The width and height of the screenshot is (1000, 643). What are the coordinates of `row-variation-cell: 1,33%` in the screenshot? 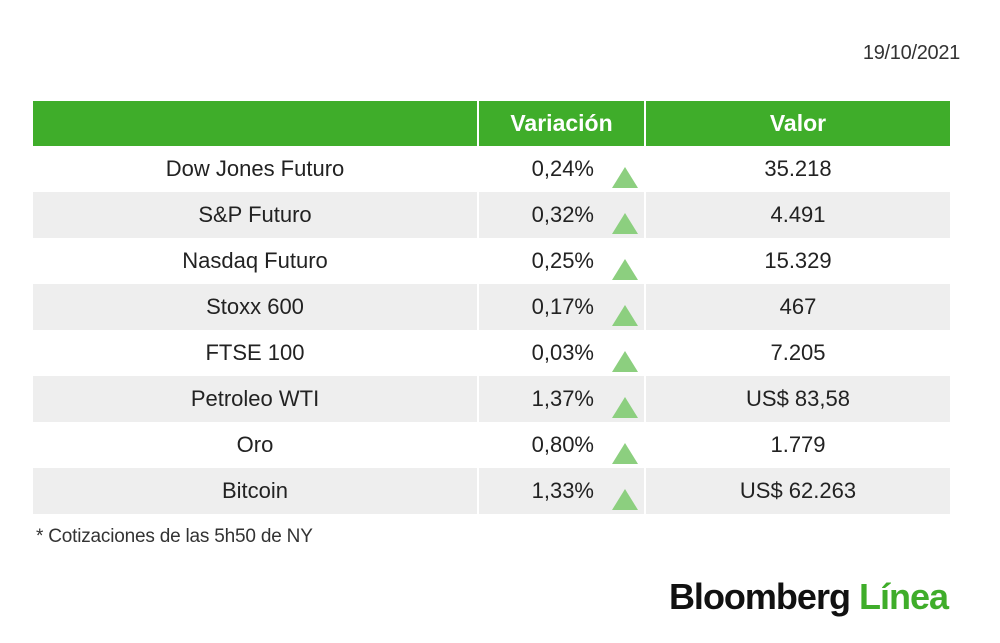 It's located at (560, 491).